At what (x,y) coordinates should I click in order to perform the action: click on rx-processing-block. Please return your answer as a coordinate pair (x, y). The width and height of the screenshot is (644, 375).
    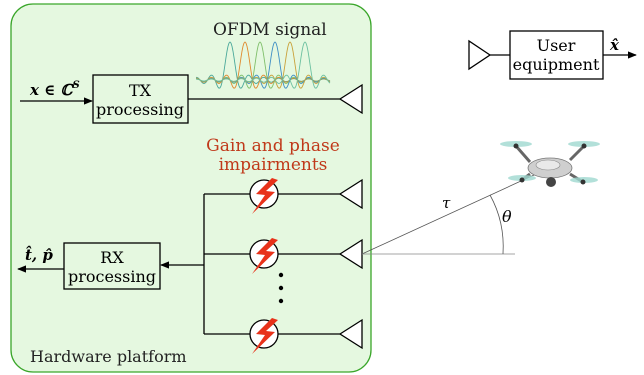
    Looking at the image, I should click on (112, 266).